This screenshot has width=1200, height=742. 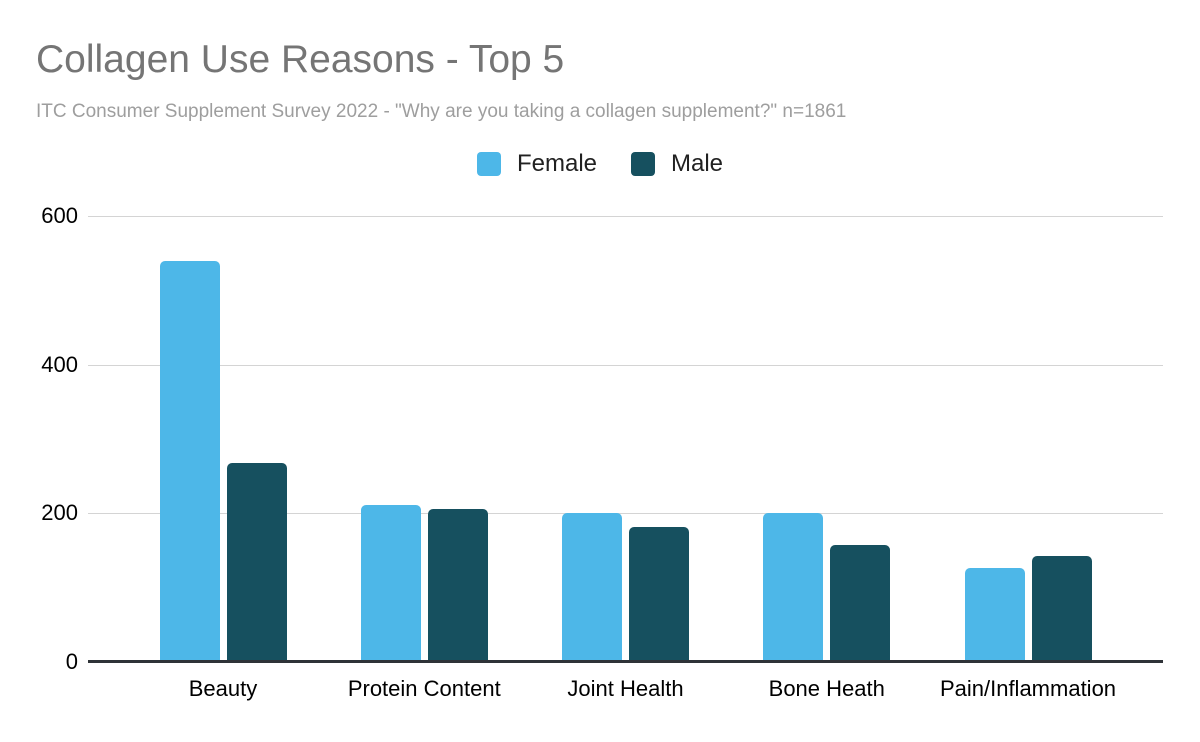 I want to click on chart-title: Collagen Use Reasons - Top 5, so click(x=300, y=59).